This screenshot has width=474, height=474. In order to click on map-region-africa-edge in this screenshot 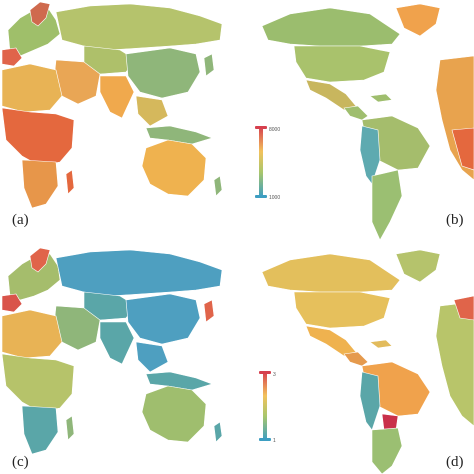, I will do `click(454, 364)`.